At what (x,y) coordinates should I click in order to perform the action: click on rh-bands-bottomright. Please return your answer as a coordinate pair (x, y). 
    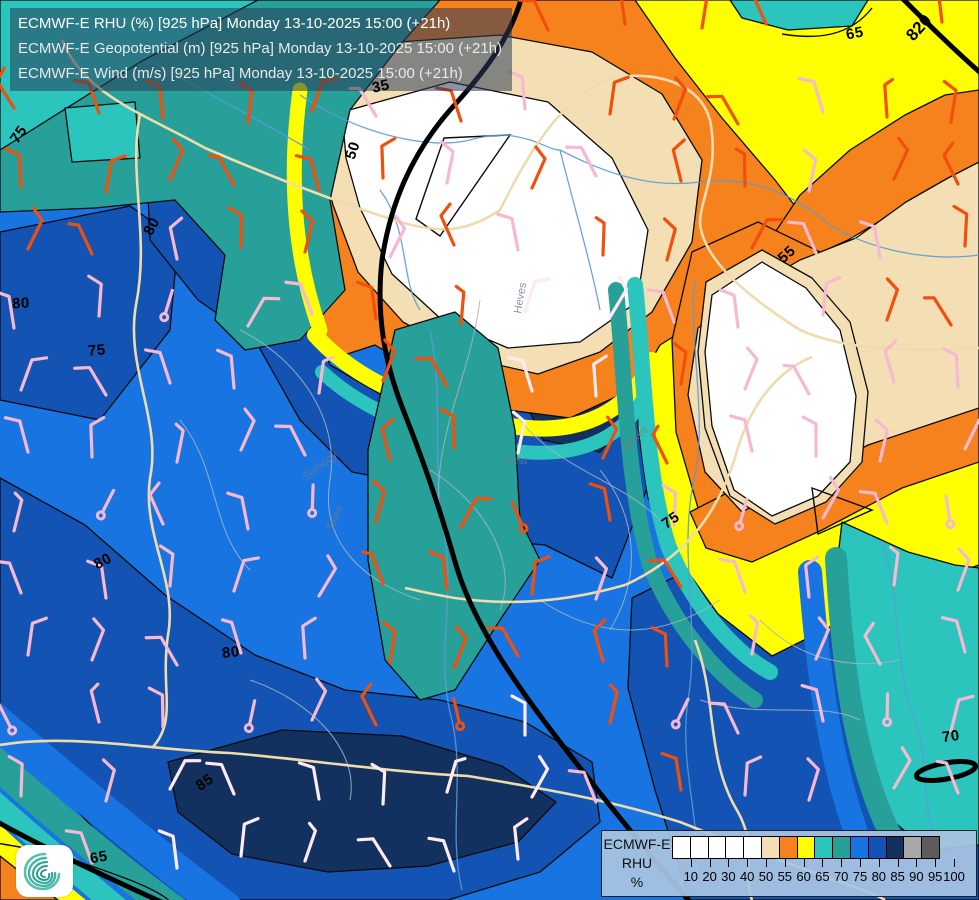
    Looking at the image, I should click on (888, 695).